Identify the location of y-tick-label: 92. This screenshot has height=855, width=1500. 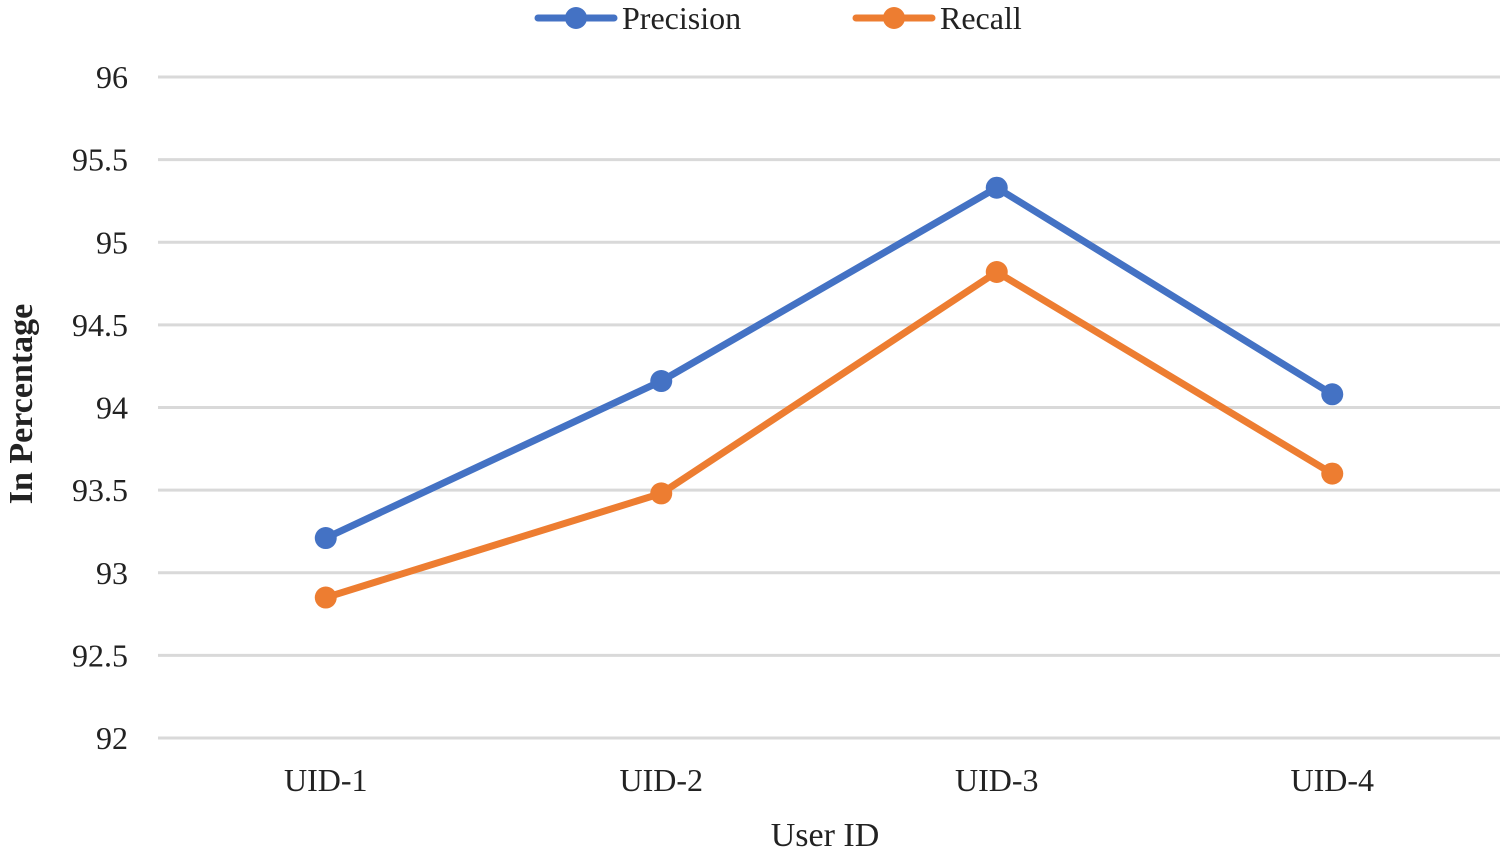
(112, 738).